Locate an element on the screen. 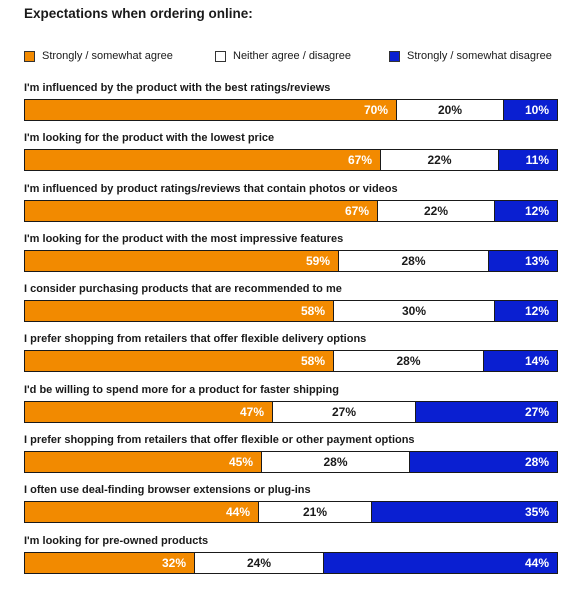  bar-segment-disagree: 35% is located at coordinates (464, 512).